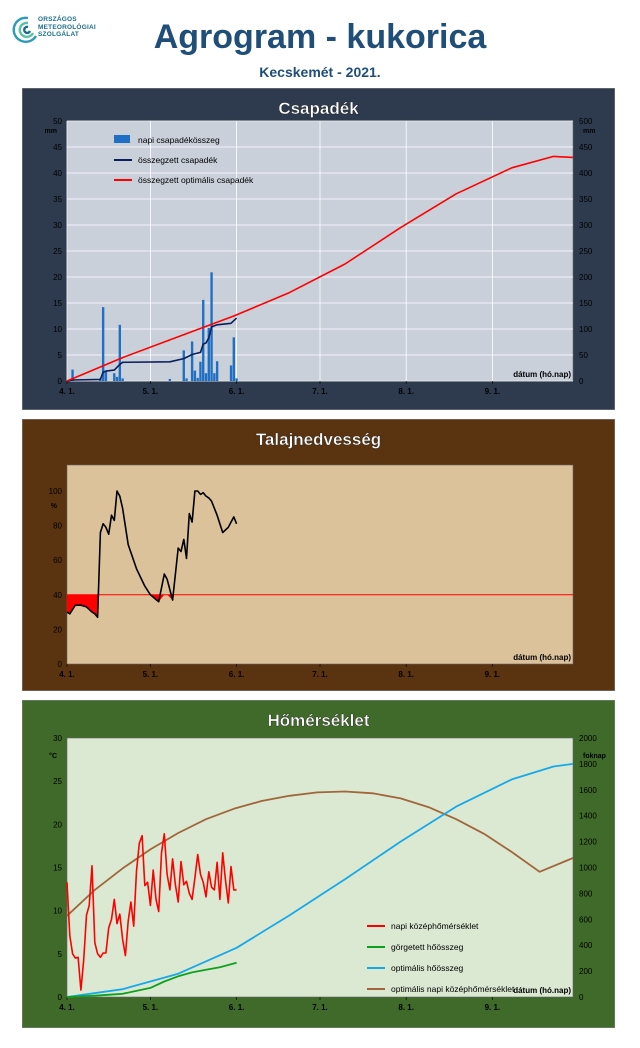 Image resolution: width=640 pixels, height=1048 pixels. Describe the element at coordinates (318, 108) in the screenshot. I see `chart-title: Csapadék` at that location.